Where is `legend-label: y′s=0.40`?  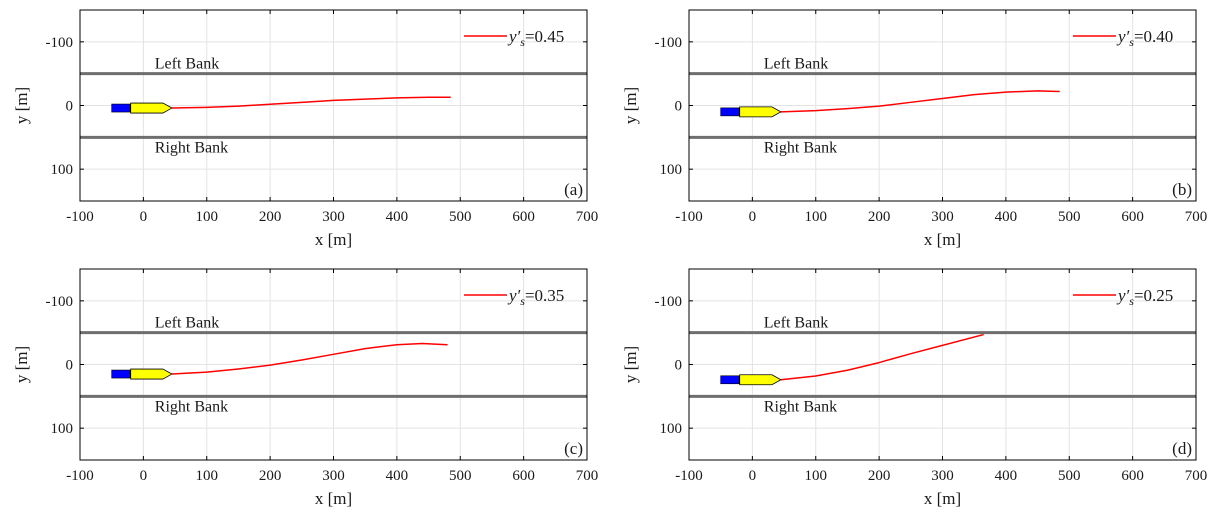
legend-label: y′s=0.40 is located at coordinates (1144, 38).